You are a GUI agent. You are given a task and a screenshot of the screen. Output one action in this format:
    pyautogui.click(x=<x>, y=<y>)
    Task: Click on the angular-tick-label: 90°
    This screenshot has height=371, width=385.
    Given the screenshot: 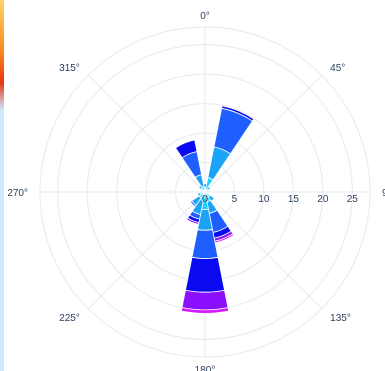 What is the action you would take?
    pyautogui.click(x=383, y=193)
    